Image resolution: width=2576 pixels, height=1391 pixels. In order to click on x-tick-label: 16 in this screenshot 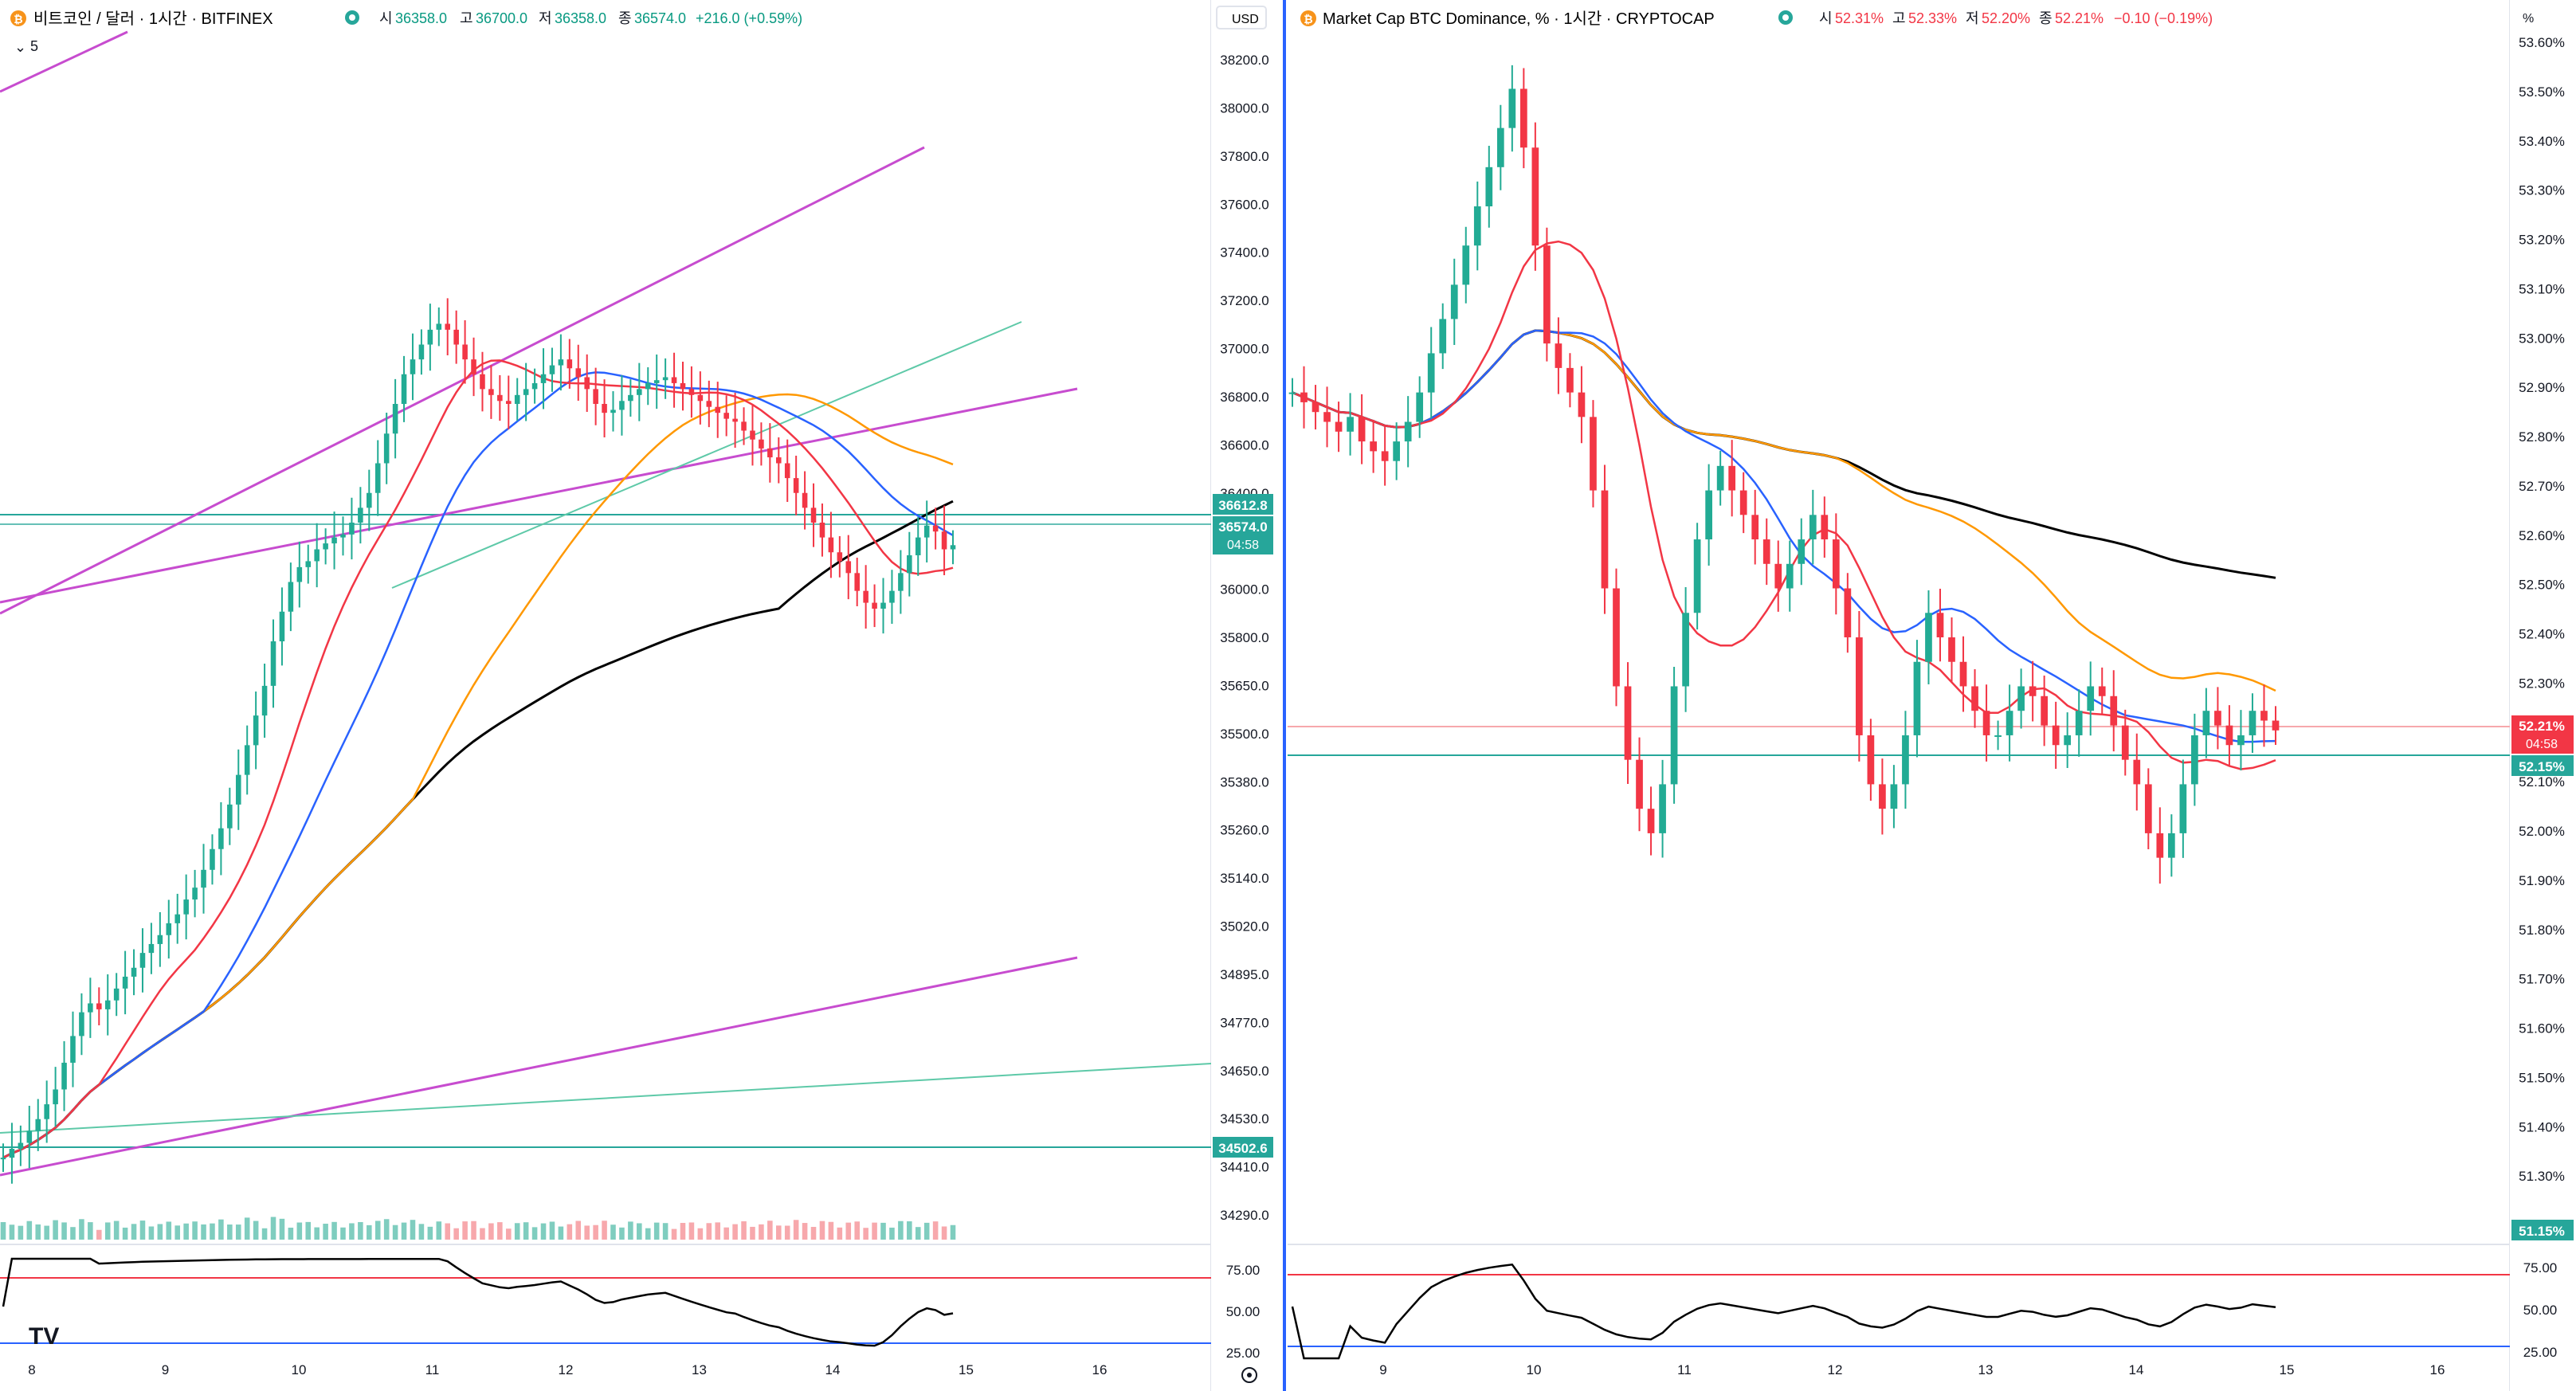, I will do `click(1100, 1369)`.